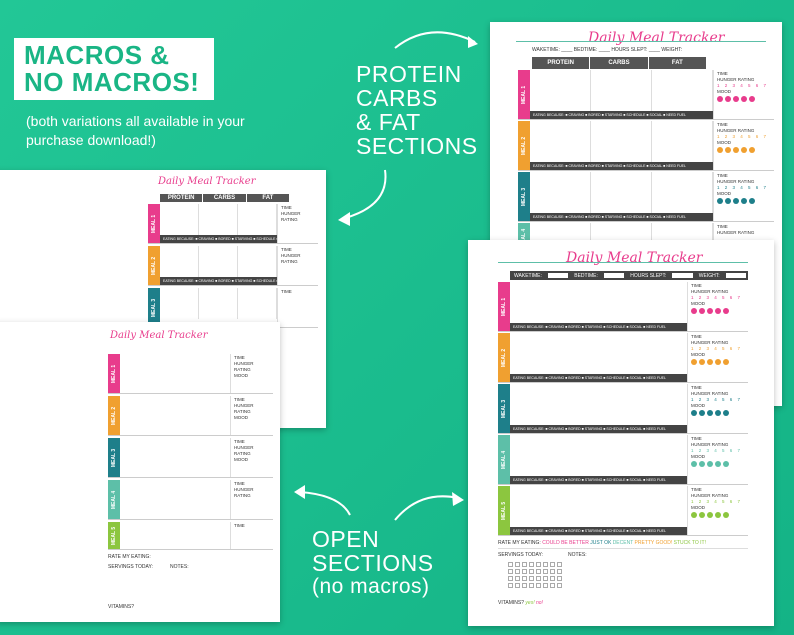  What do you see at coordinates (129, 557) in the screenshot?
I see `rate-label: RATE MY EATING:` at bounding box center [129, 557].